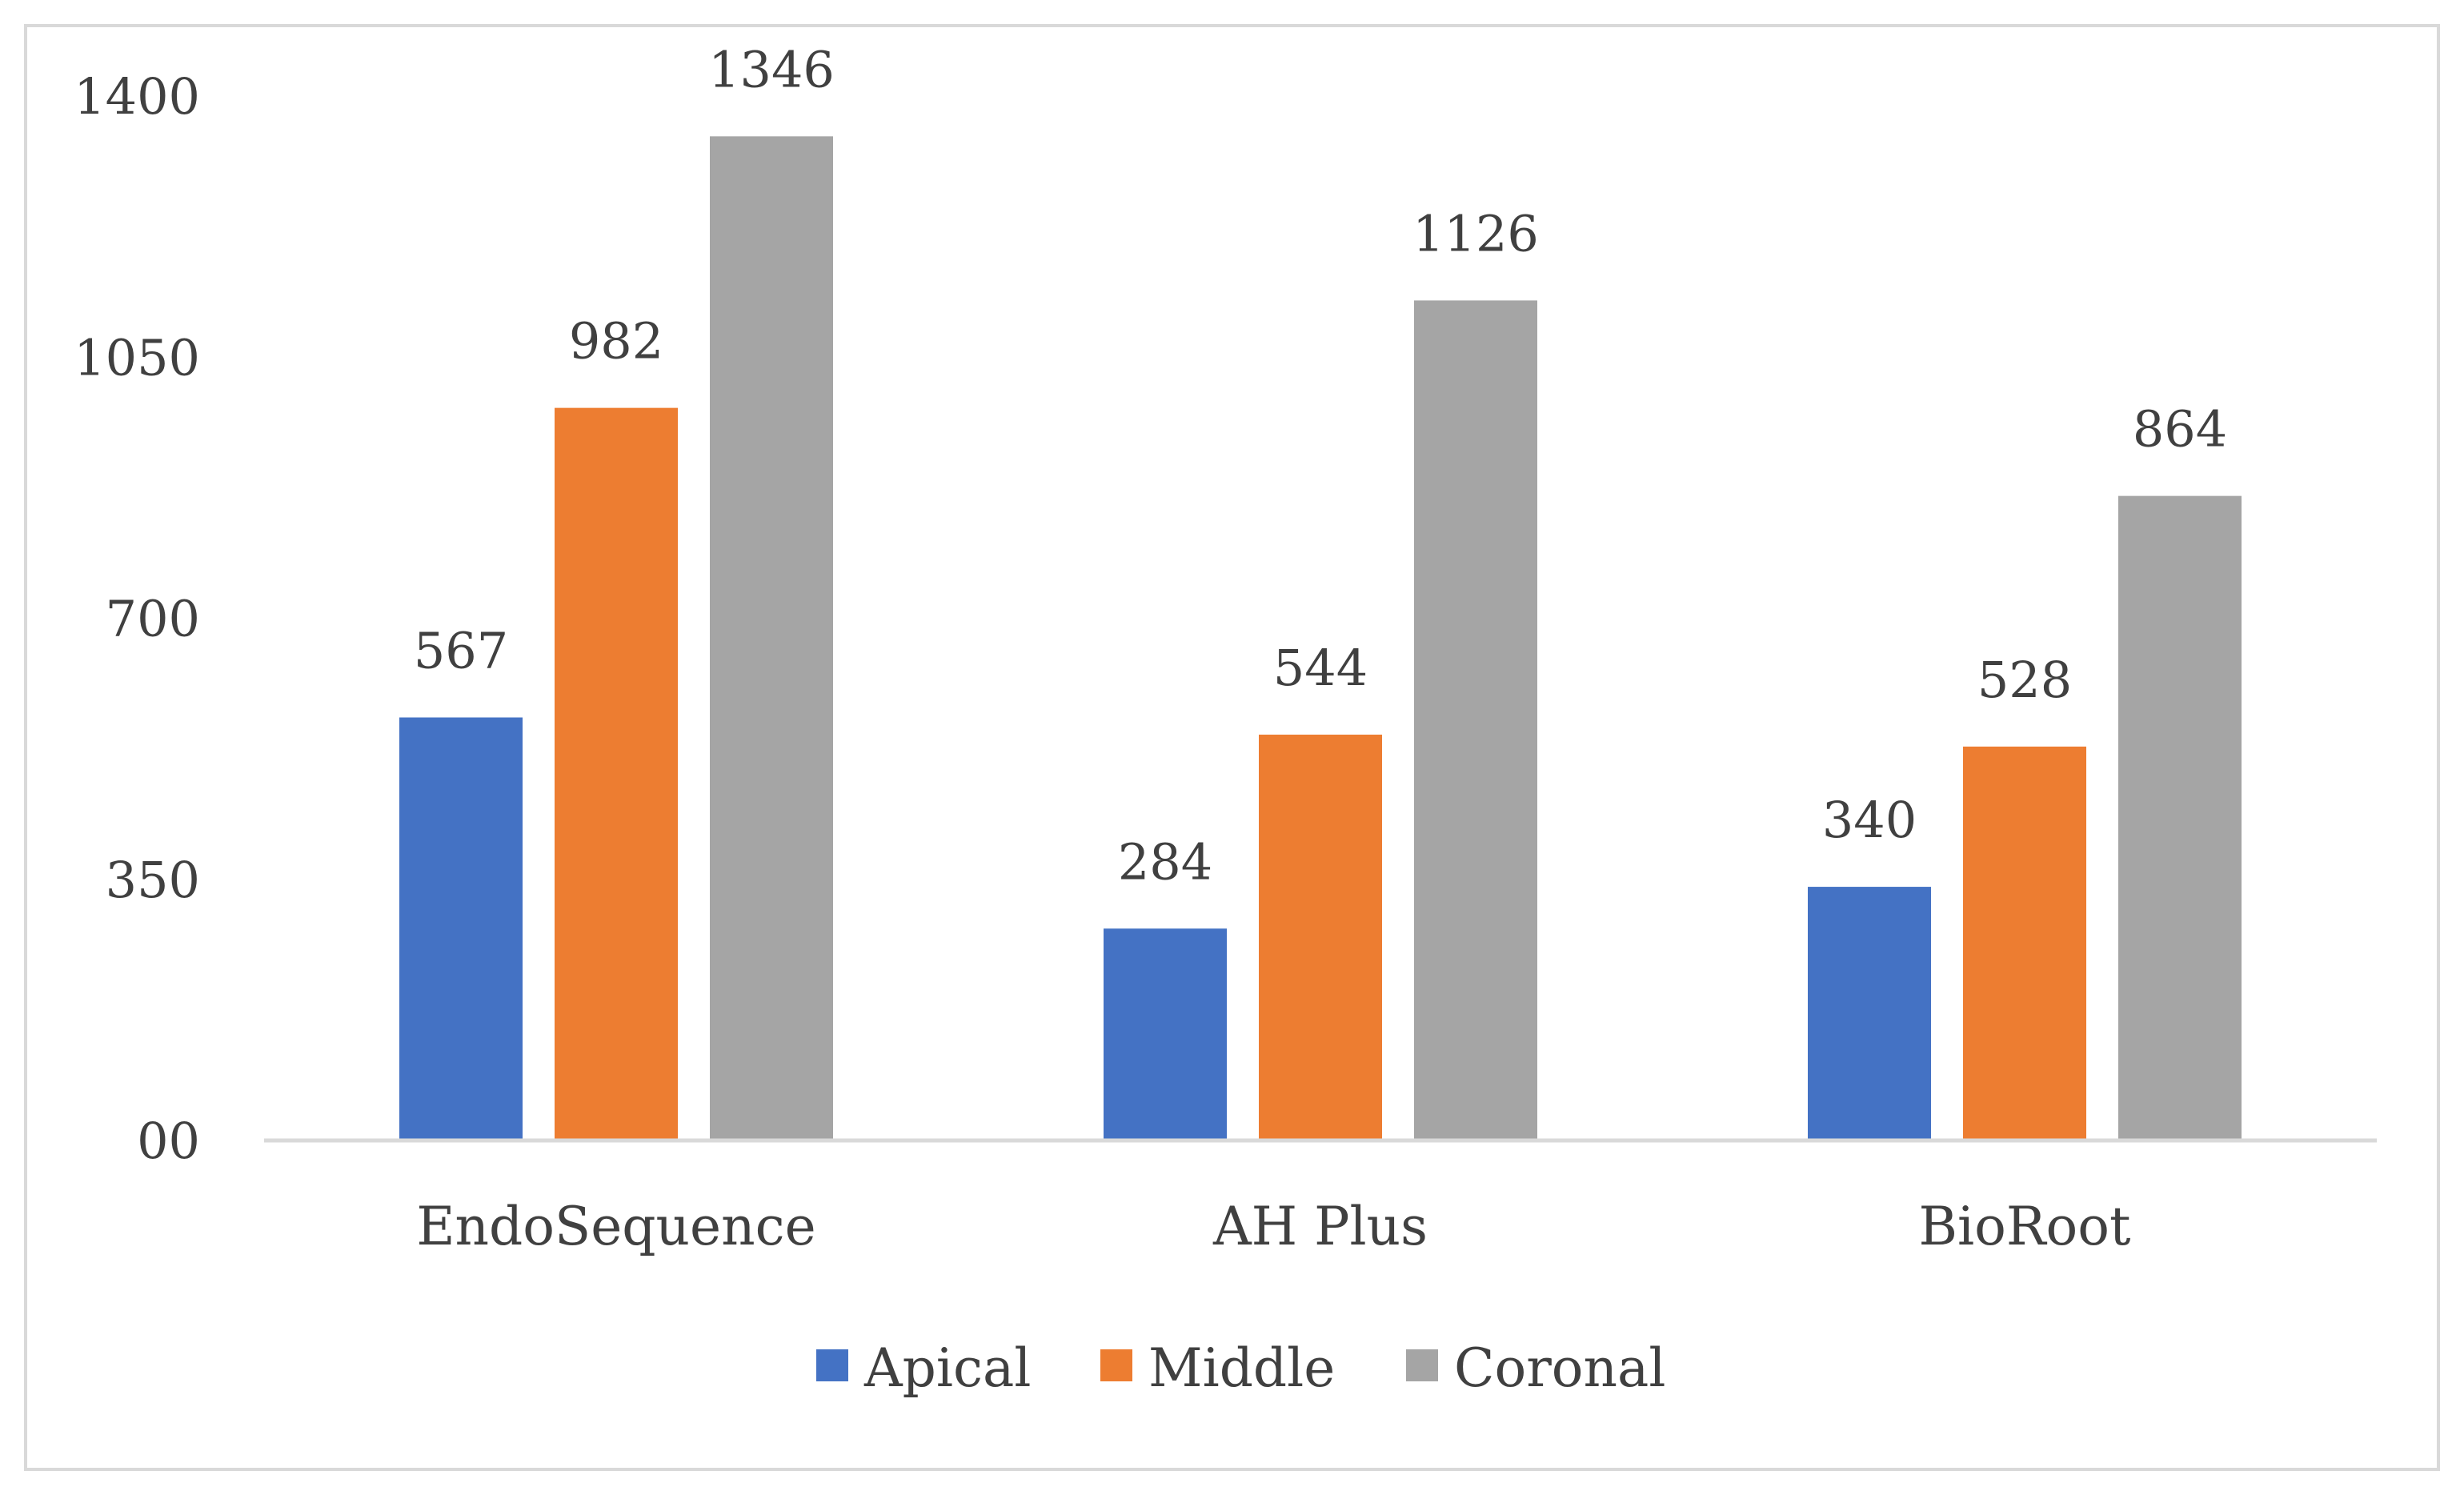  What do you see at coordinates (832, 1365) in the screenshot?
I see `legend-swatch-apical` at bounding box center [832, 1365].